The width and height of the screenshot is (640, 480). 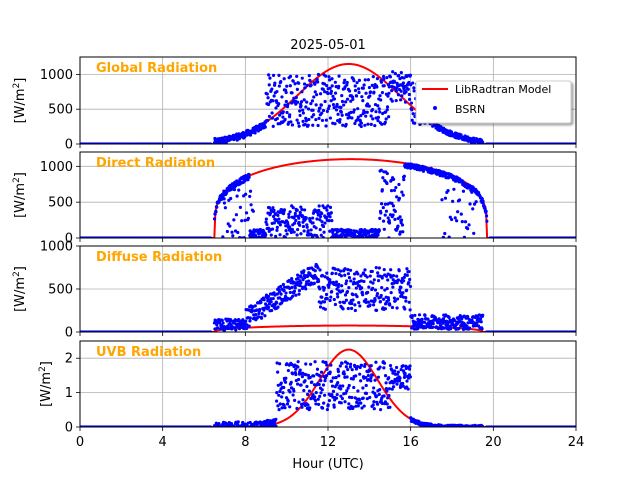 I want to click on y-tick-label: 1000, so click(x=56, y=75).